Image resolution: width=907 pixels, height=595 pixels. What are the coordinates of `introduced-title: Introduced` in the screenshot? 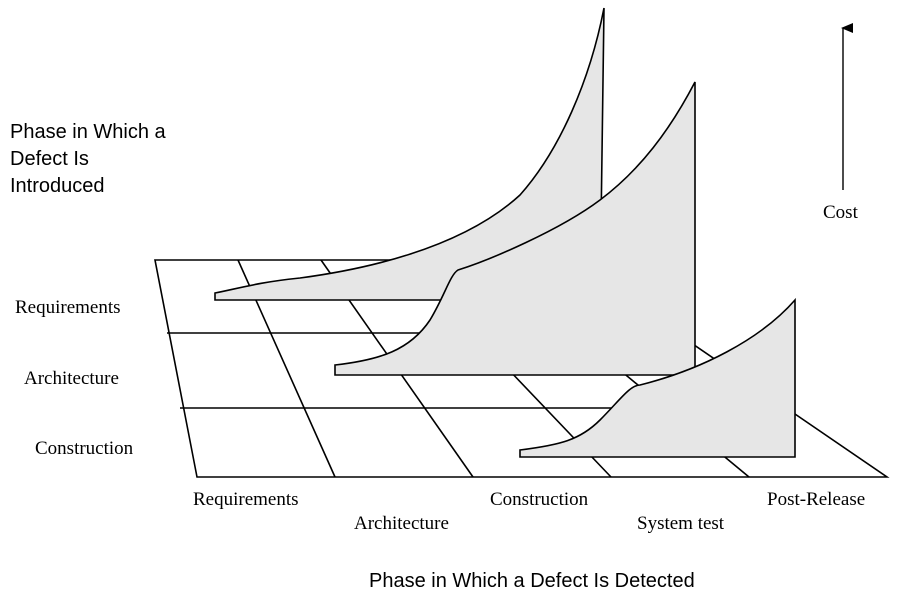 It's located at (57, 186).